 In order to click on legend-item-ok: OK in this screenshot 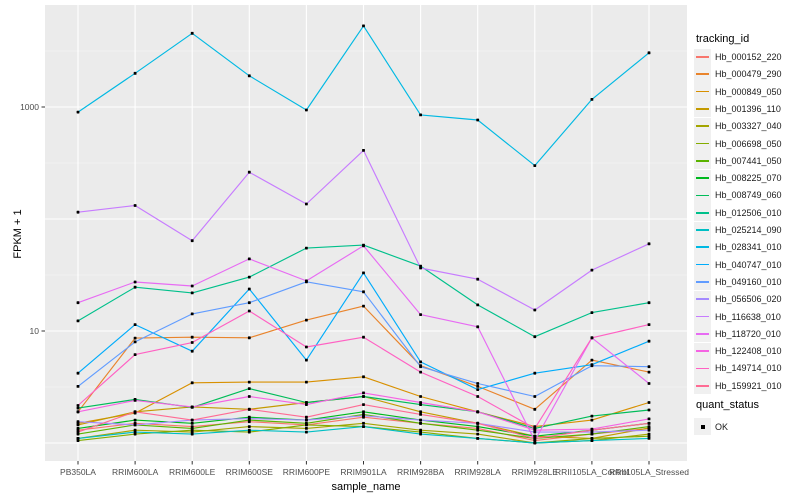, I will do `click(711, 426)`.